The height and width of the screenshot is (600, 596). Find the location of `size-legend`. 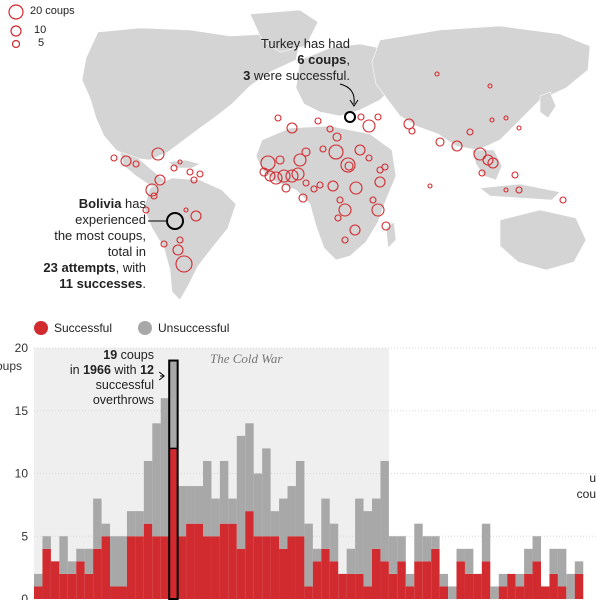

size-legend is located at coordinates (16, 26).